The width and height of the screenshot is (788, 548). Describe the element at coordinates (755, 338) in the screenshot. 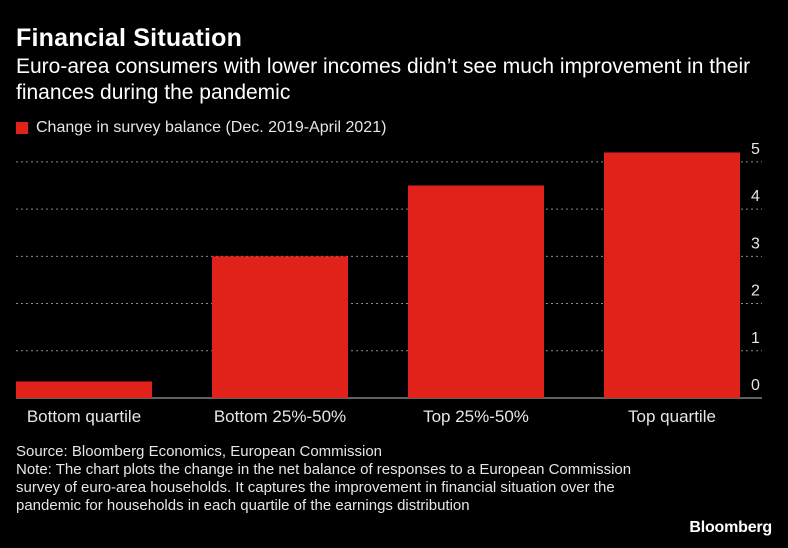

I see `y-tick-label: 1` at that location.